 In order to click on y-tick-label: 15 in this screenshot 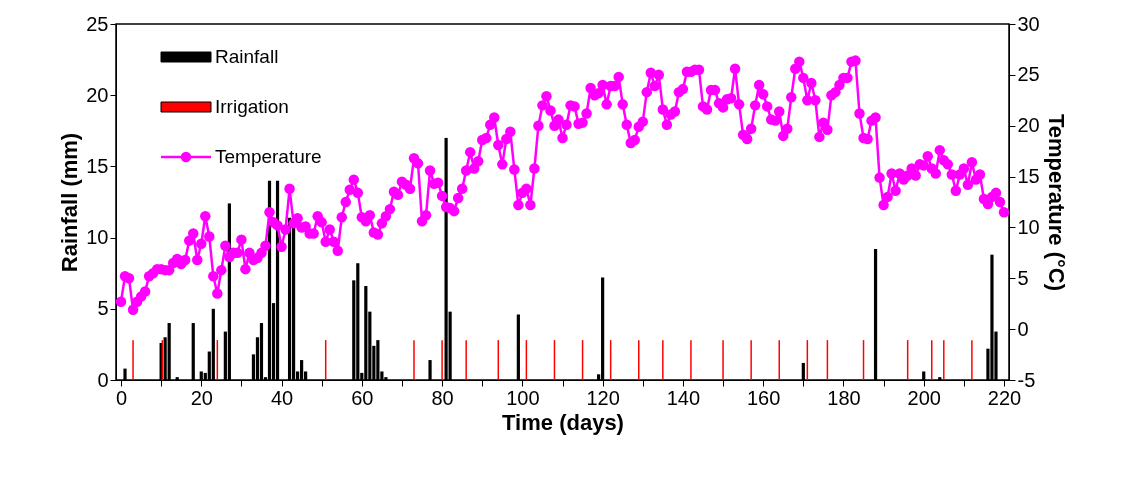, I will do `click(97, 165)`.